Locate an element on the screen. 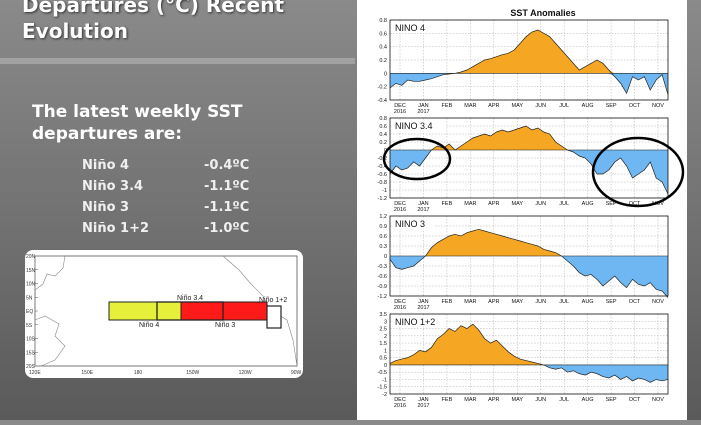 The width and height of the screenshot is (701, 425). y-tick-label: 2.5 is located at coordinates (383, 330).